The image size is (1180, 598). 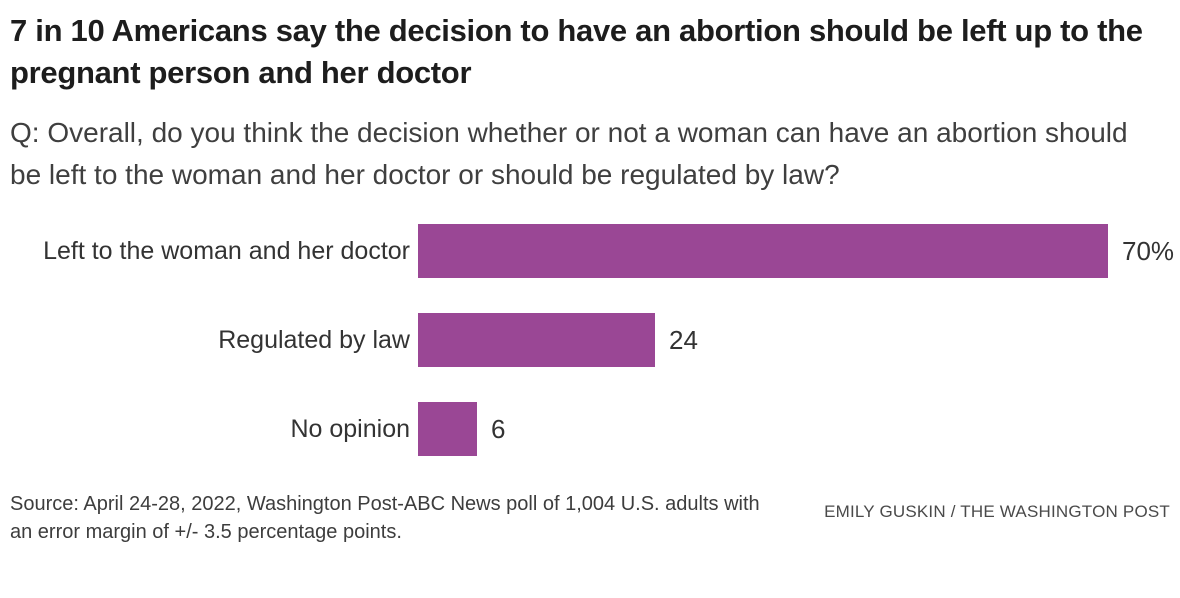 What do you see at coordinates (1148, 250) in the screenshot?
I see `bar-value-label: 70%` at bounding box center [1148, 250].